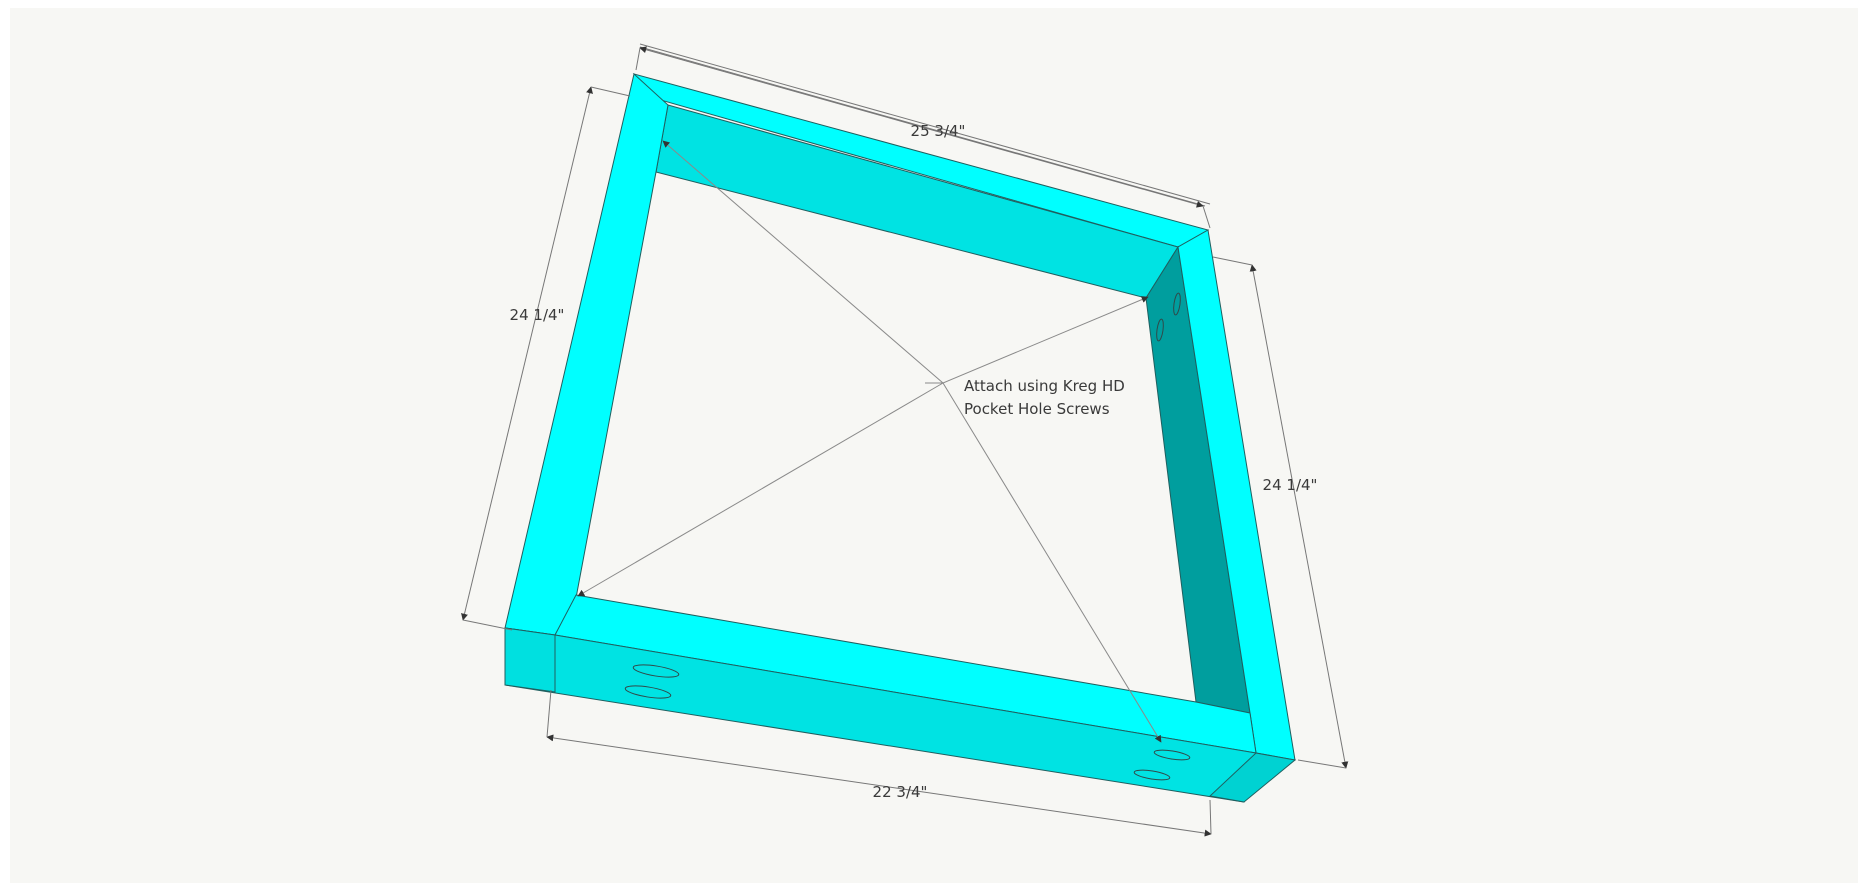  Describe the element at coordinates (1290, 485) in the screenshot. I see `dimension-label-right: 24 1/4"` at that location.